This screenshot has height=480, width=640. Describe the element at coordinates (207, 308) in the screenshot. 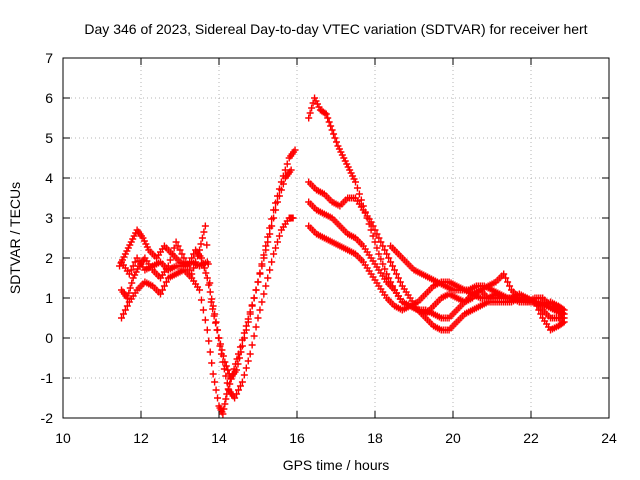

I see `series-pass-b` at that location.